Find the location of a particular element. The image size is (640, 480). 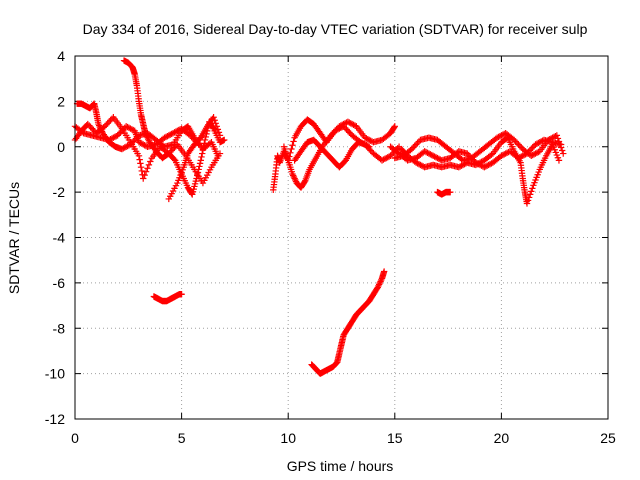

y-tick-label: 4 is located at coordinates (61, 56).